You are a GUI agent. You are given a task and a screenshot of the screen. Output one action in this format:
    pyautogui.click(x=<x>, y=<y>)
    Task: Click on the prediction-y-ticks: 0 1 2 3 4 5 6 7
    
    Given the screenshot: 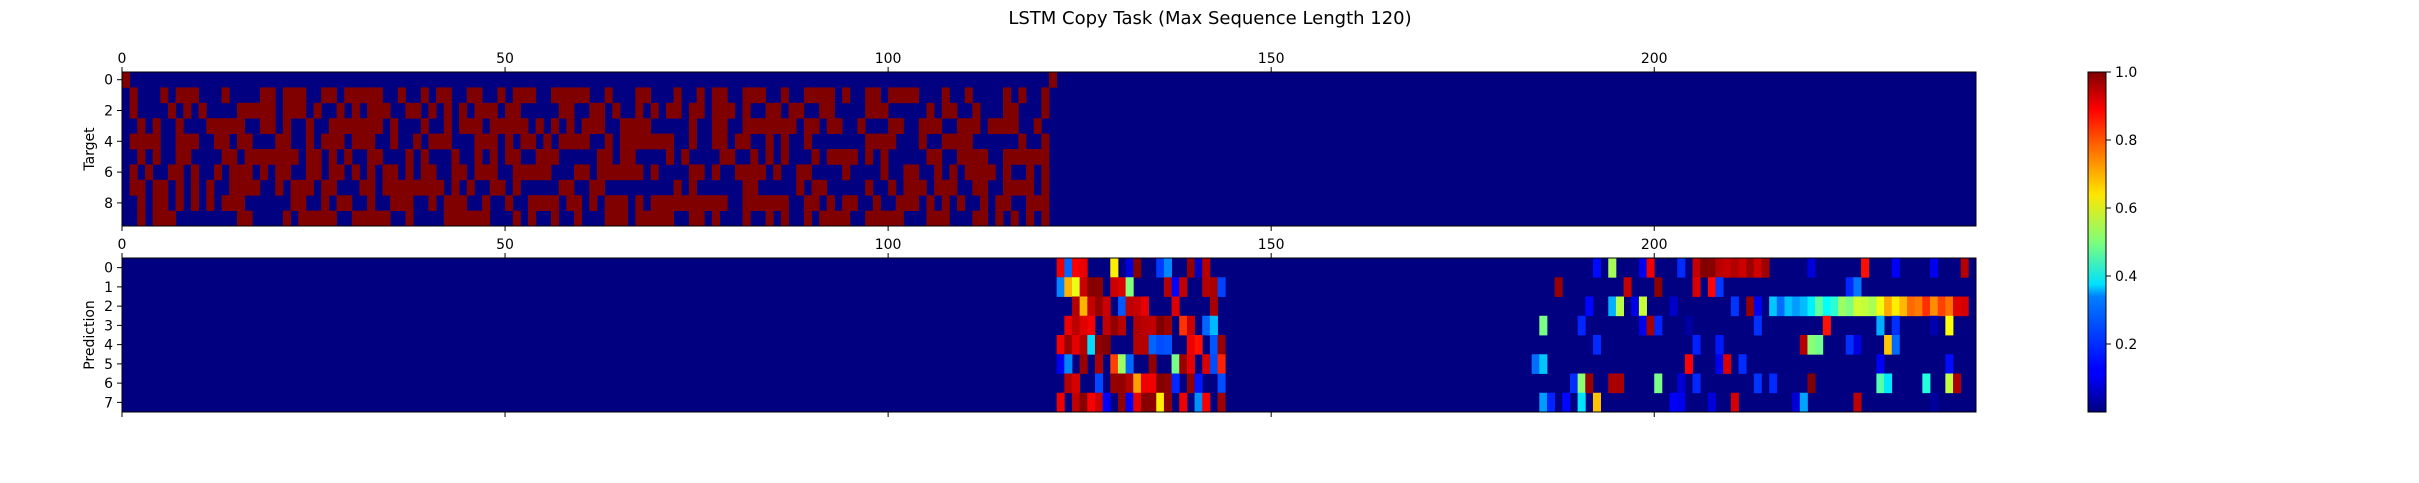 What is the action you would take?
    pyautogui.click(x=113, y=336)
    